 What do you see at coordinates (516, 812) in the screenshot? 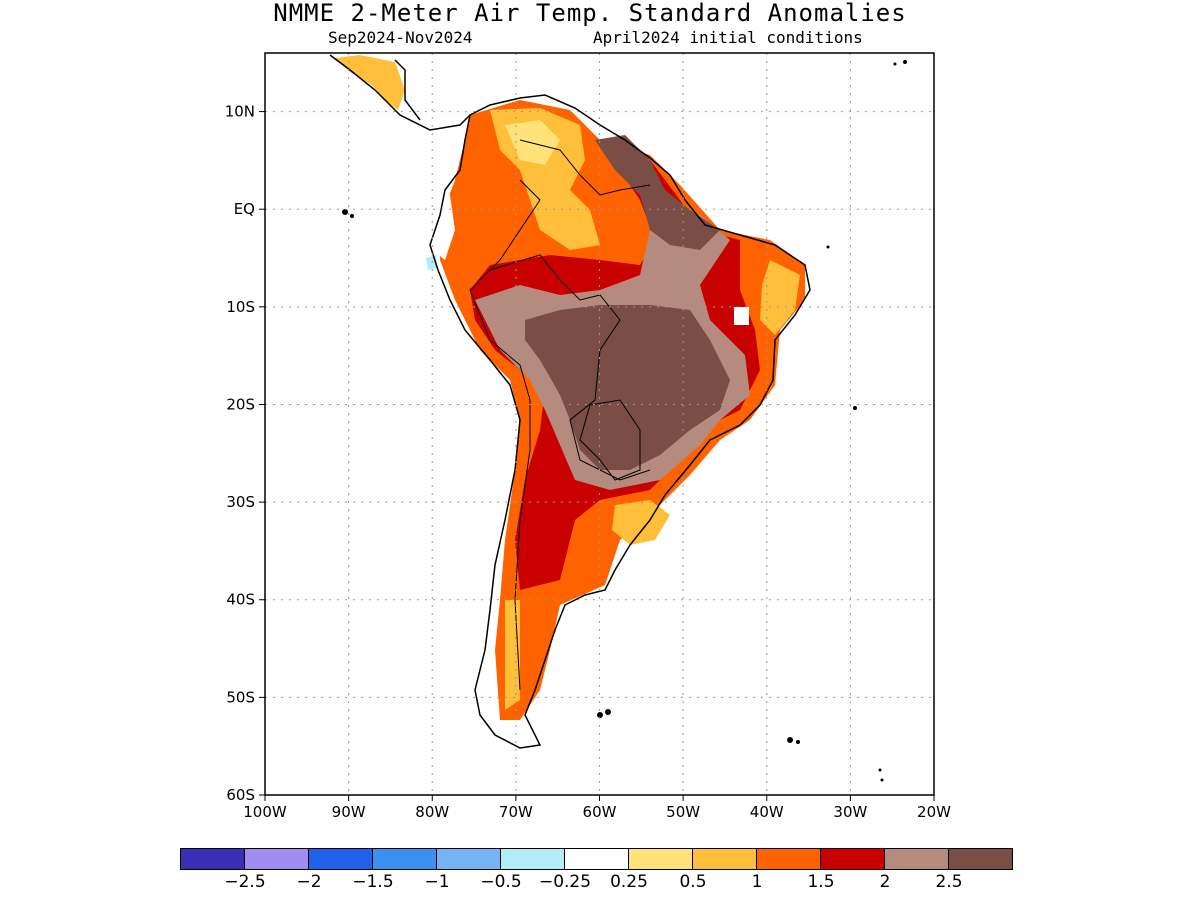
I see `lon-label: 70W` at bounding box center [516, 812].